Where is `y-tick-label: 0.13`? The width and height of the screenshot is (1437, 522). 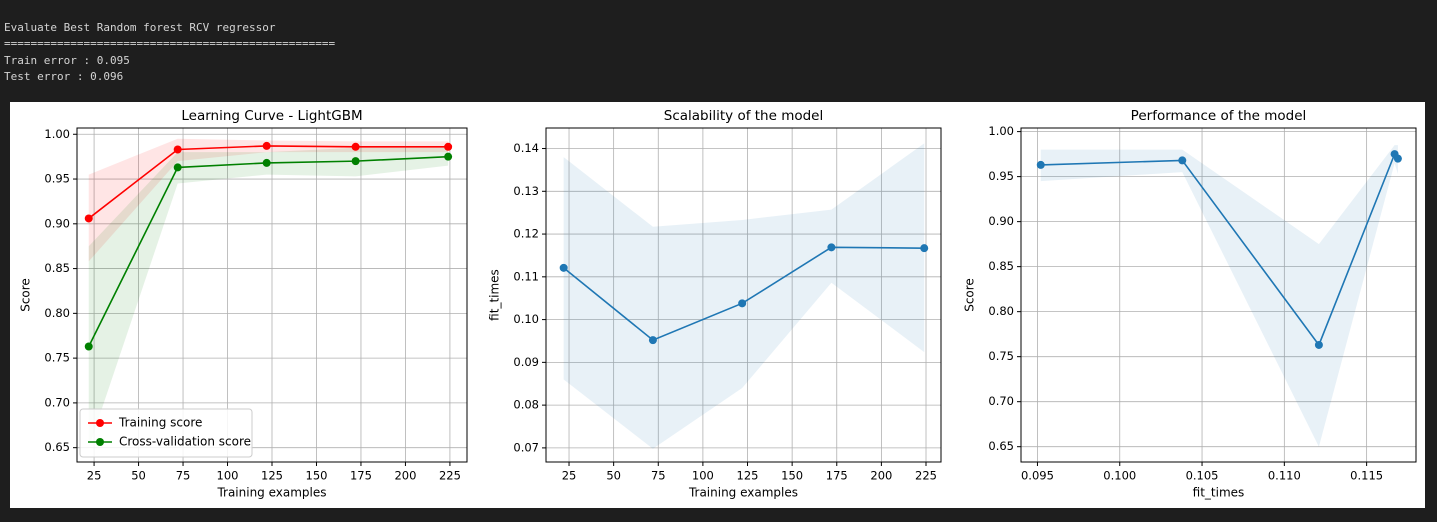 y-tick-label: 0.13 is located at coordinates (526, 191).